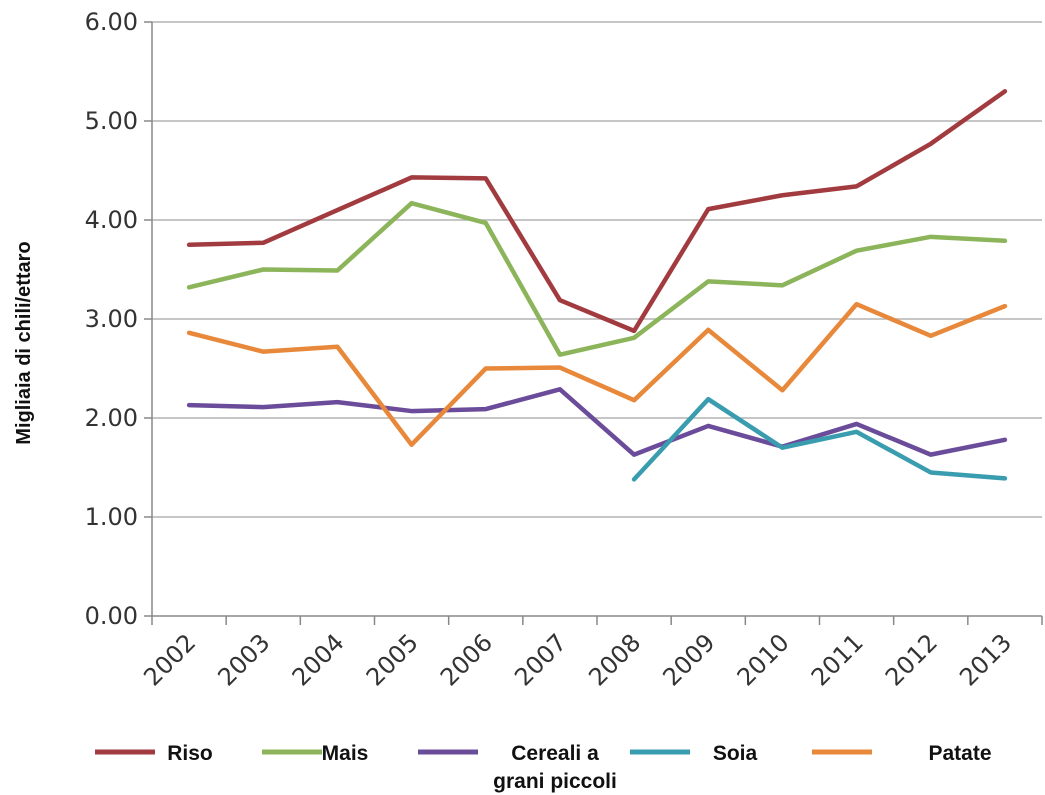  I want to click on y-tick-labels: 0.00 1.00 2.00 3.00 4.00 5.00 6.00, so click(111, 319).